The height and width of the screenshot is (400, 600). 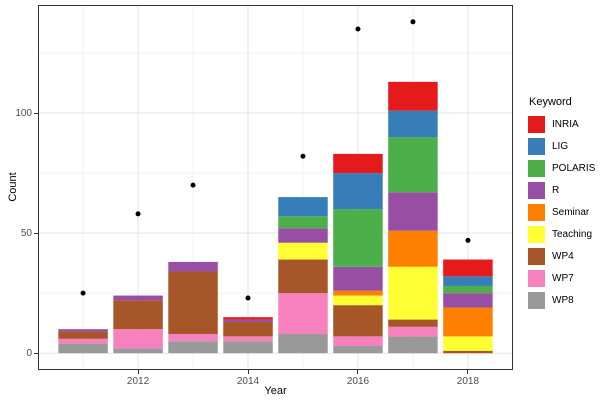 I want to click on y-tick-label: 50, so click(x=26, y=234).